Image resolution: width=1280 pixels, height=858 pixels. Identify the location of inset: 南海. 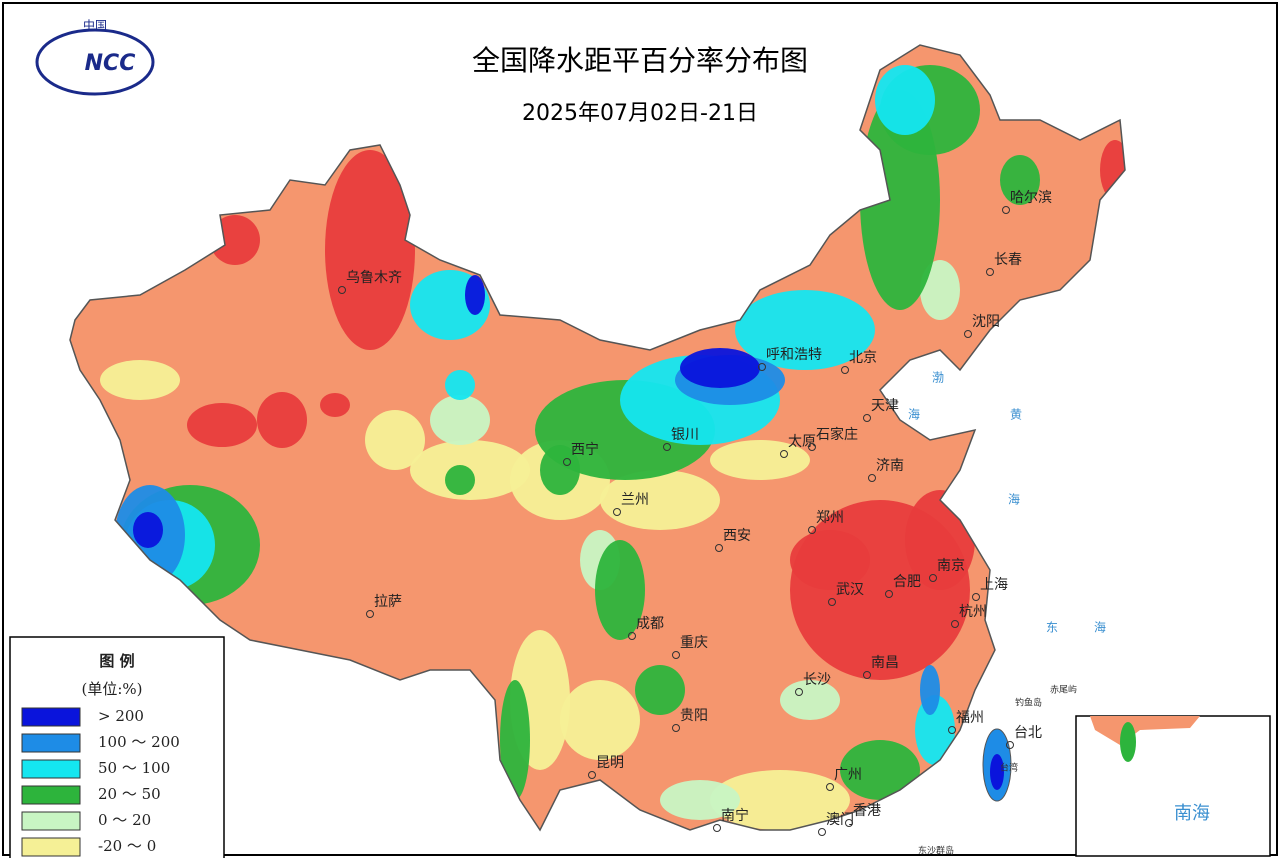
(1173, 786).